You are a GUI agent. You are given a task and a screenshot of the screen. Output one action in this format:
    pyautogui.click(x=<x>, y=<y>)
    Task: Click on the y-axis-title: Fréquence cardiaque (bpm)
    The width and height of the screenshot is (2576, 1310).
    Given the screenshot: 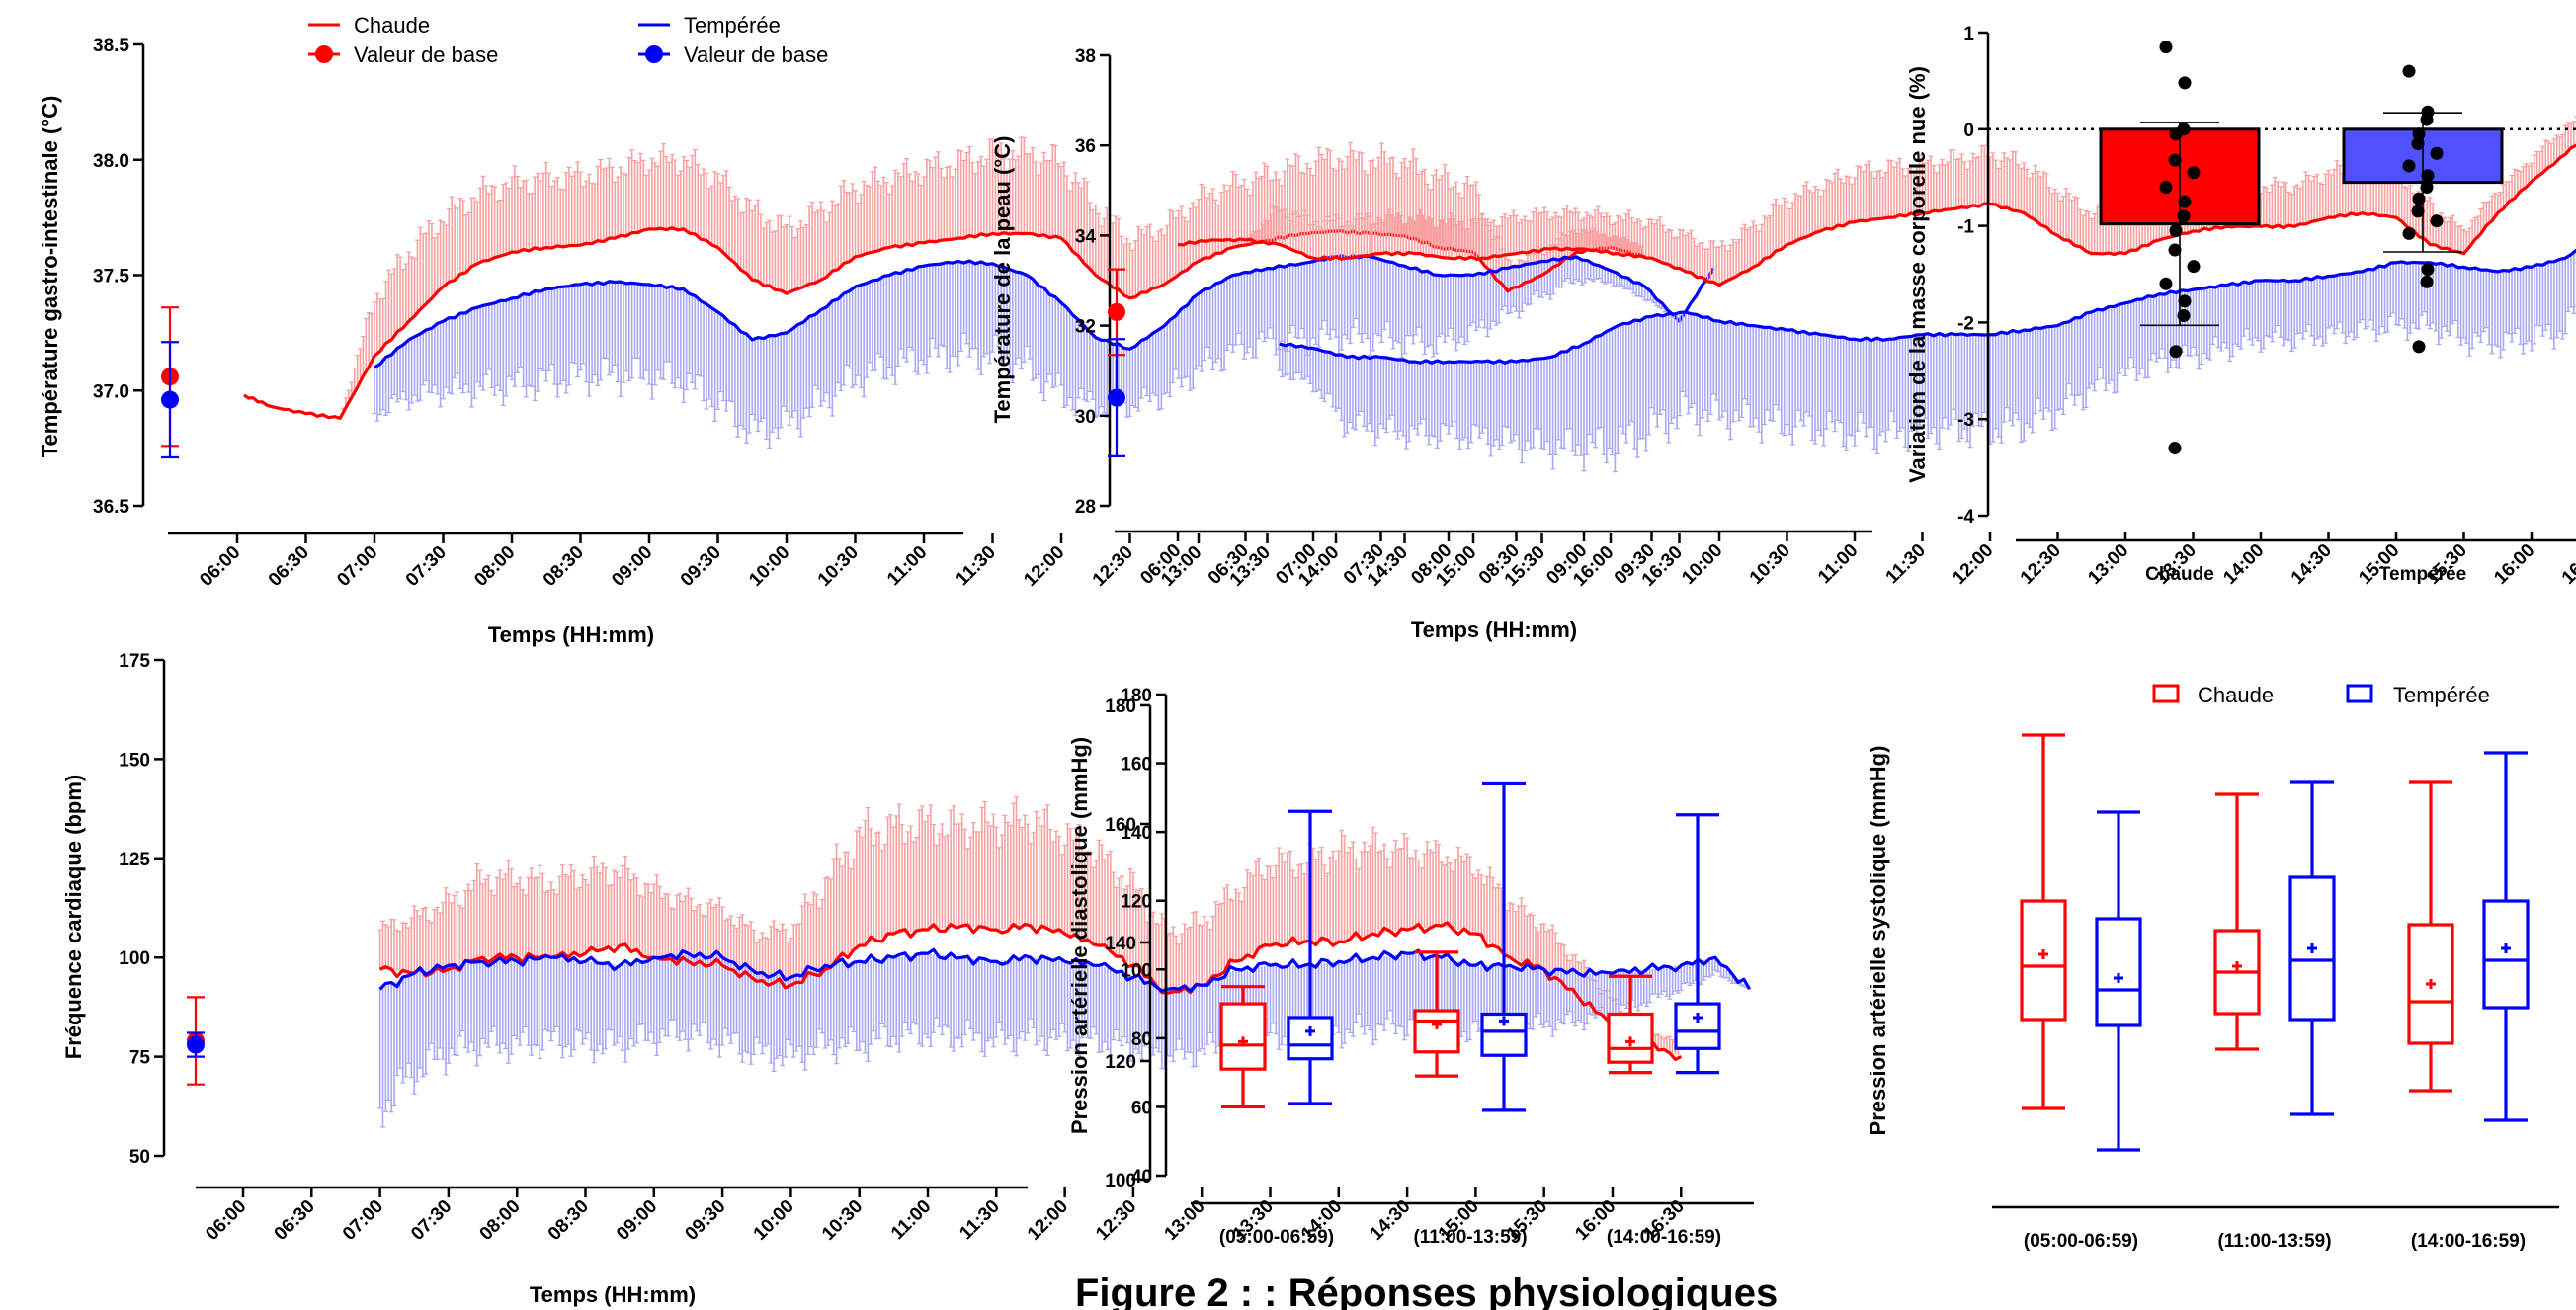 What is the action you would take?
    pyautogui.click(x=73, y=918)
    